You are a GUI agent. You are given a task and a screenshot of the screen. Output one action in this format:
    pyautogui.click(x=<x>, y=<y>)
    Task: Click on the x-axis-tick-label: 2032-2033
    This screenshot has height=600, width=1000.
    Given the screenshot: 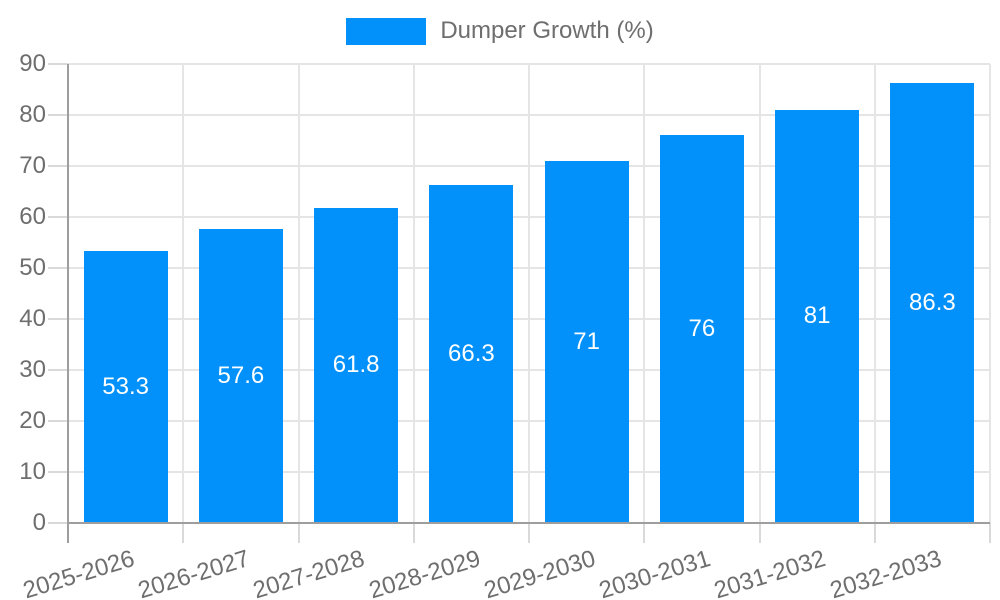 What is the action you would take?
    pyautogui.click(x=885, y=572)
    